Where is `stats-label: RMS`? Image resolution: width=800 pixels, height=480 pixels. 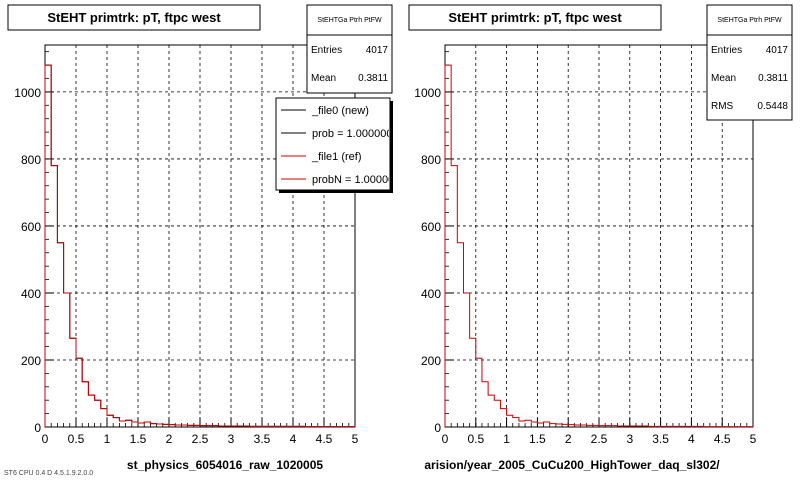
stats-label: RMS is located at coordinates (722, 106).